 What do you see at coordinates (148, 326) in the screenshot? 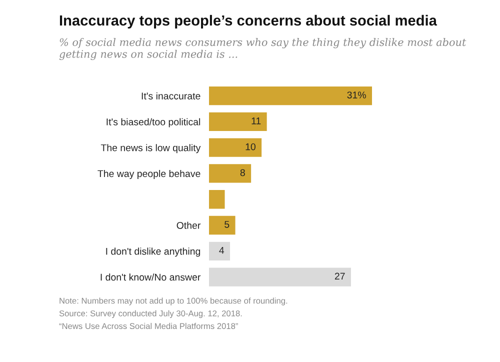
I see `text: “News Use Across Social Media Platforms 2018”` at bounding box center [148, 326].